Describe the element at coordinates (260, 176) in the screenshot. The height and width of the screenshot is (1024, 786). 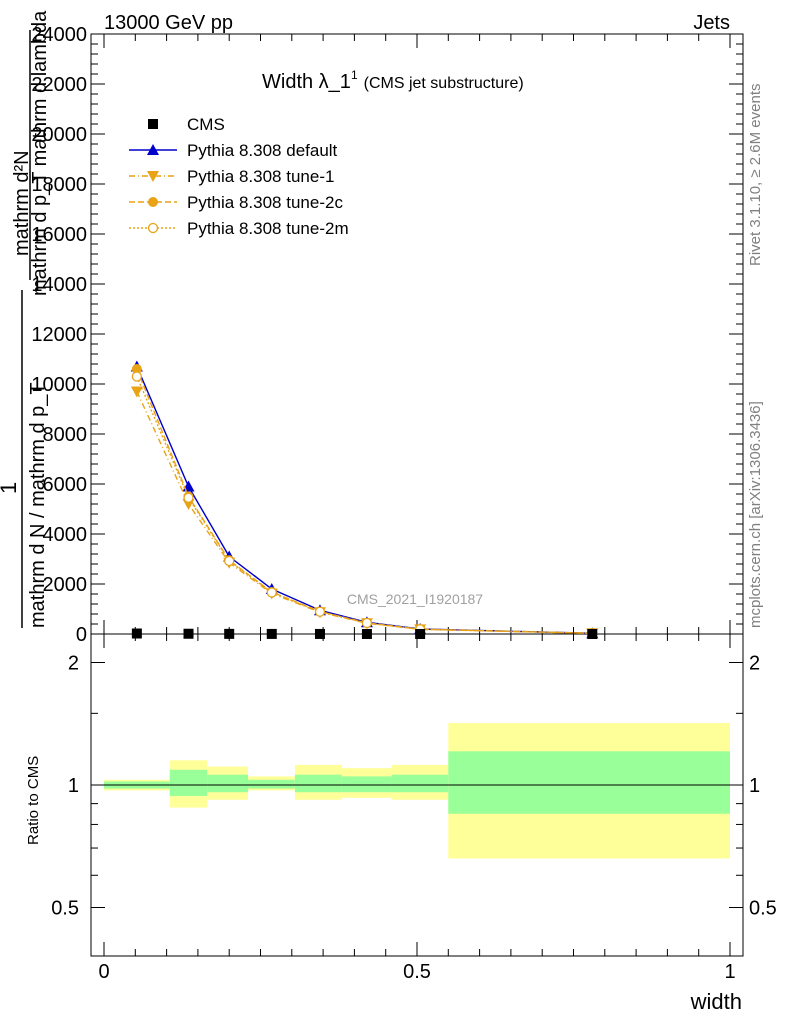
I see `legend-label-tune1: Pythia 8.308 tune-1` at that location.